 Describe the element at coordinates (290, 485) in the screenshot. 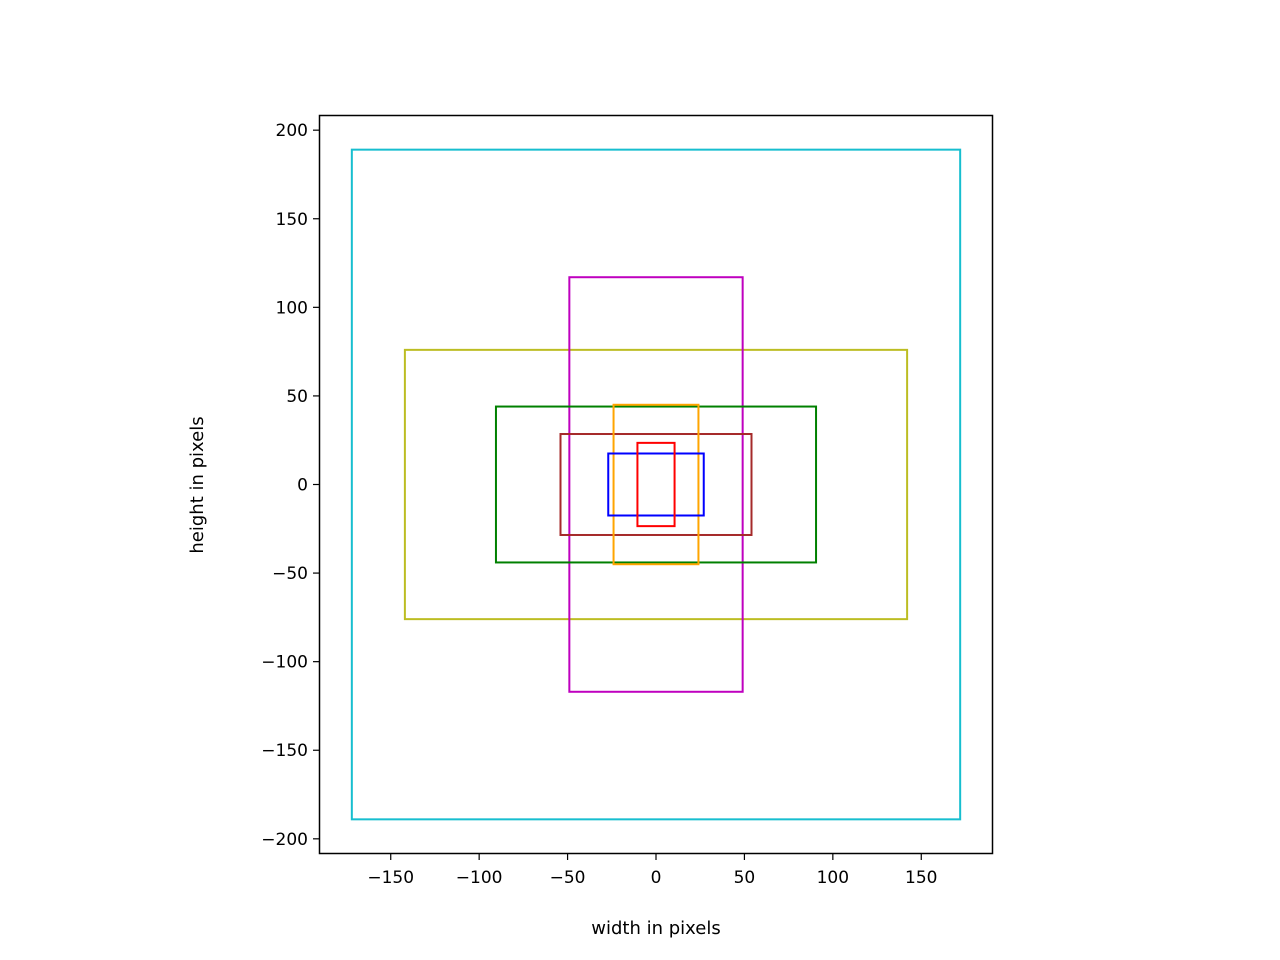

I see `y-axis: 200 150 100 50 0 −50 −100 −150 −200` at that location.